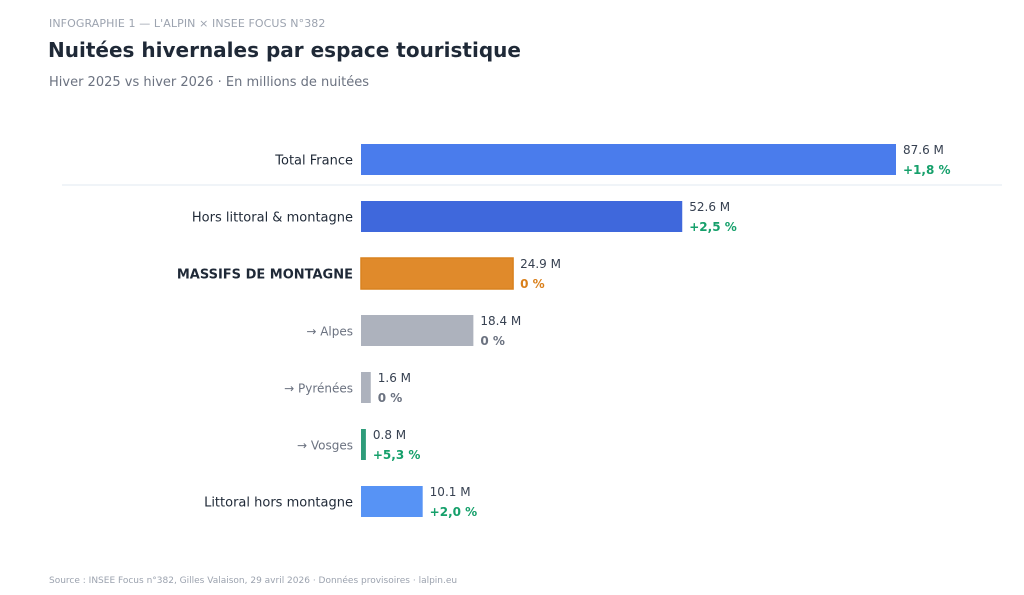 Image resolution: width=1024 pixels, height=595 pixels. What do you see at coordinates (329, 332) in the screenshot?
I see `category-label: → Alpes` at bounding box center [329, 332].